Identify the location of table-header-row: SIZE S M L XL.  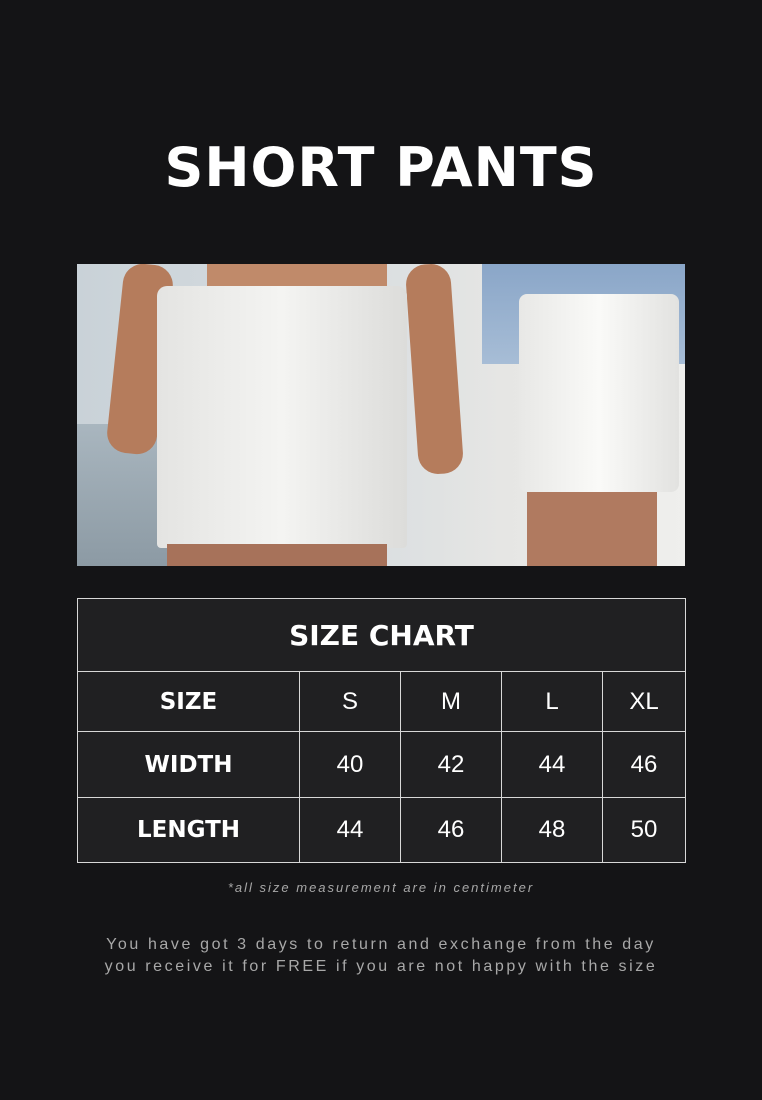
(381, 701).